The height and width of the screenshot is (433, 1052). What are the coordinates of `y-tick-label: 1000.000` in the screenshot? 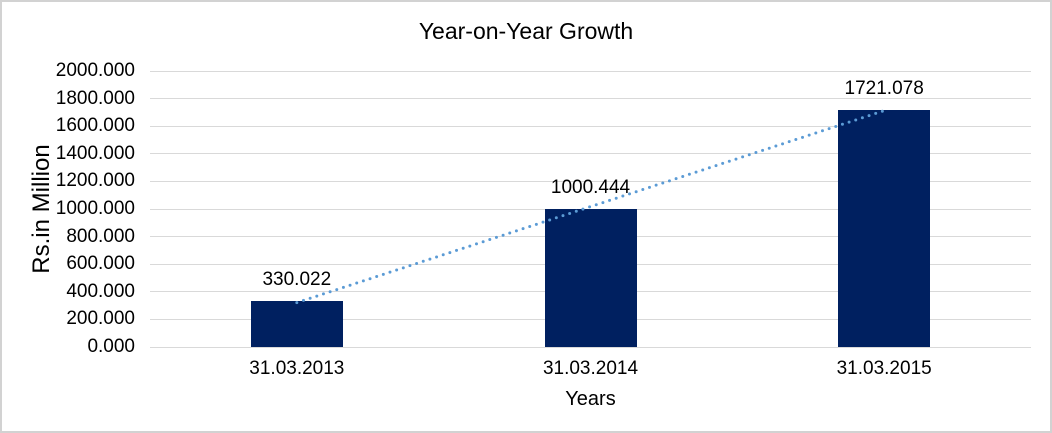 It's located at (95, 208).